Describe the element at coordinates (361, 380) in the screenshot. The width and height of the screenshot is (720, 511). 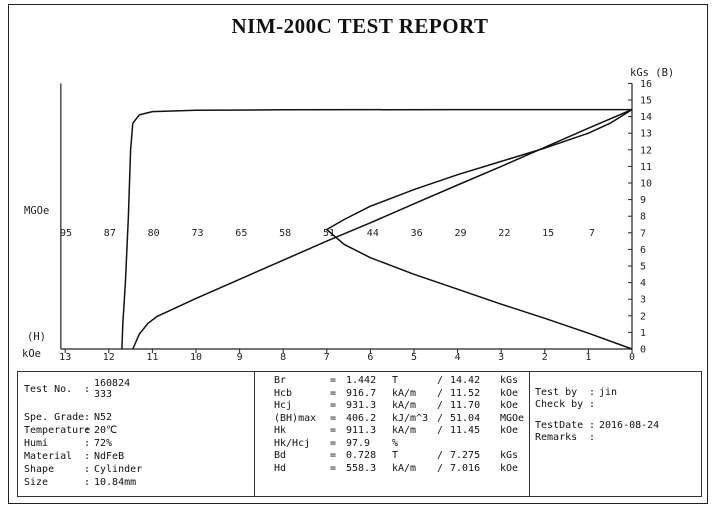
I see `result-value-si: 1.442` at that location.